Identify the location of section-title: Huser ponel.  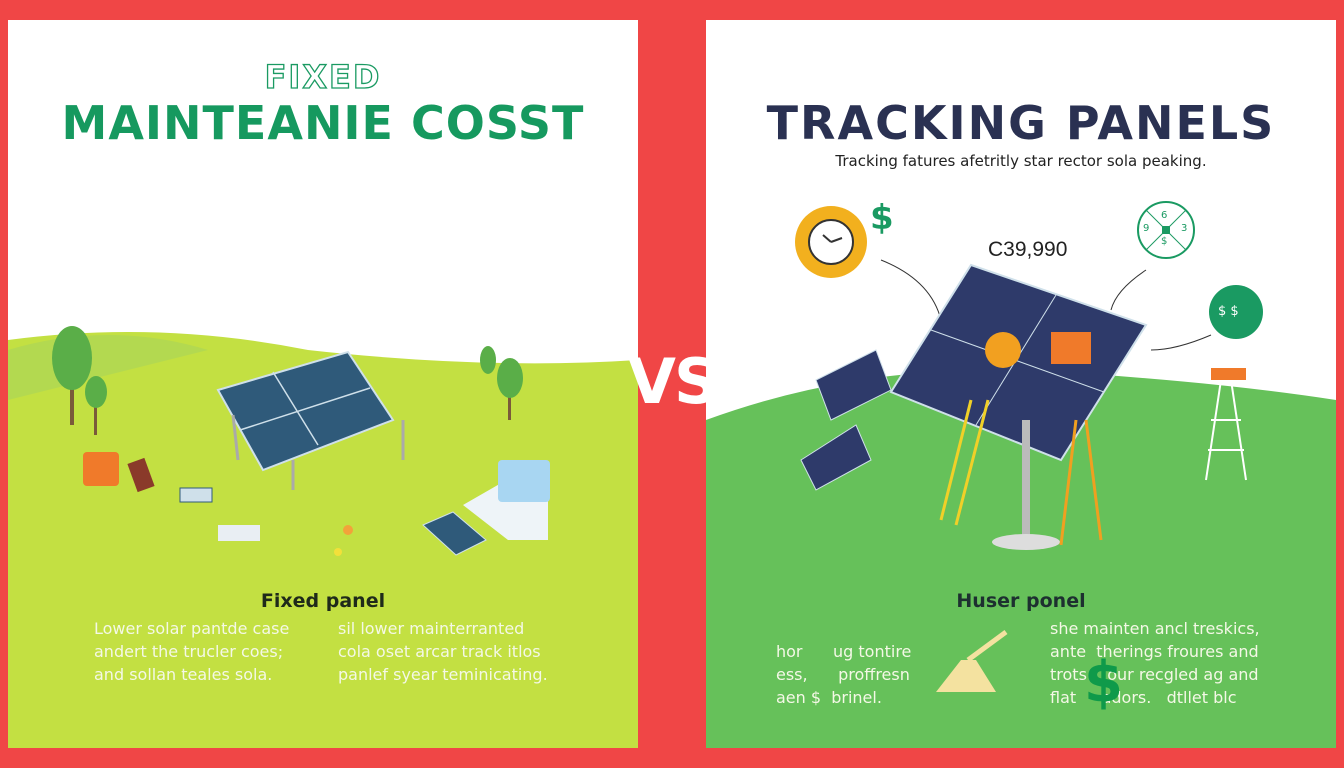
(1021, 601).